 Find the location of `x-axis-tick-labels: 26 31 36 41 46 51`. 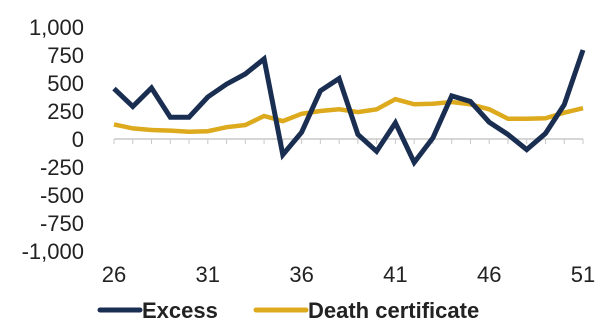

x-axis-tick-labels: 26 31 36 41 46 51 is located at coordinates (348, 274).